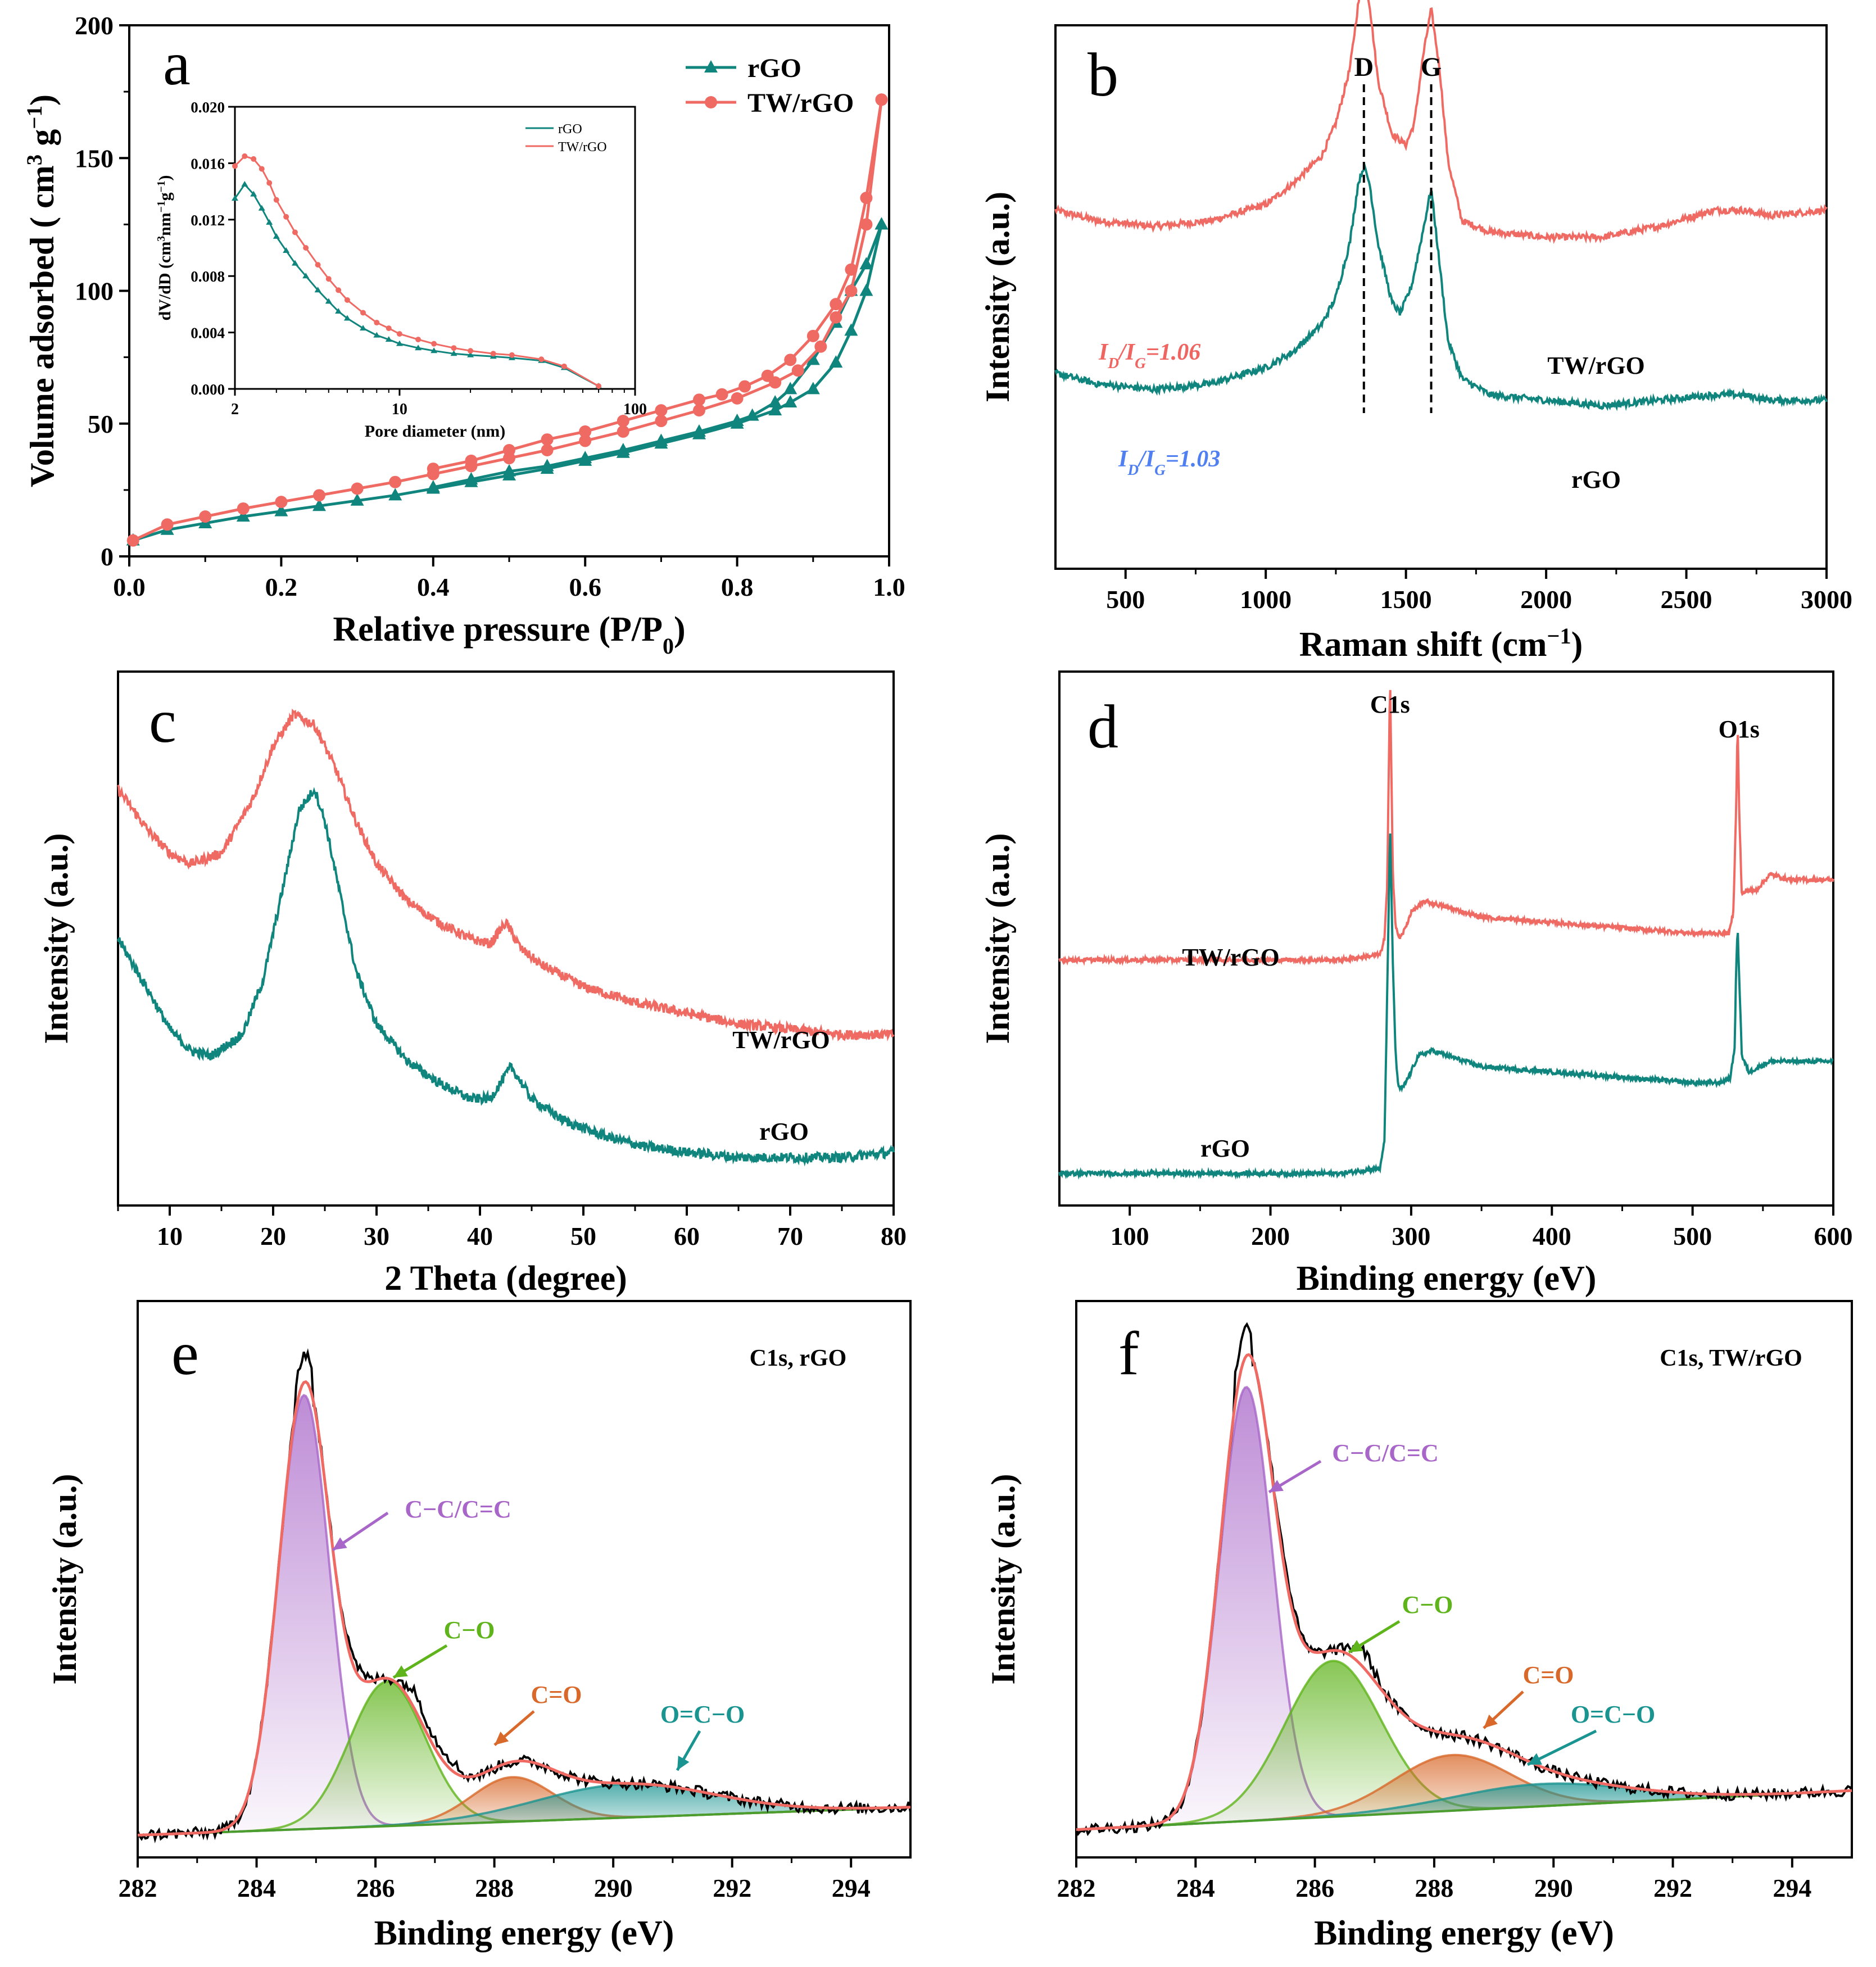 Image resolution: width=1876 pixels, height=1967 pixels. I want to click on panel-letter: f, so click(1128, 1354).